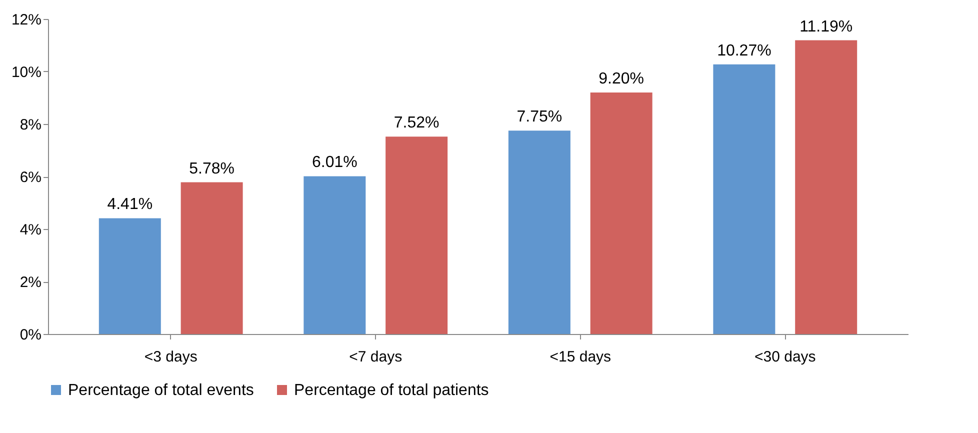 This screenshot has width=978, height=433. What do you see at coordinates (31, 230) in the screenshot?
I see `y-tick-label: 4%` at bounding box center [31, 230].